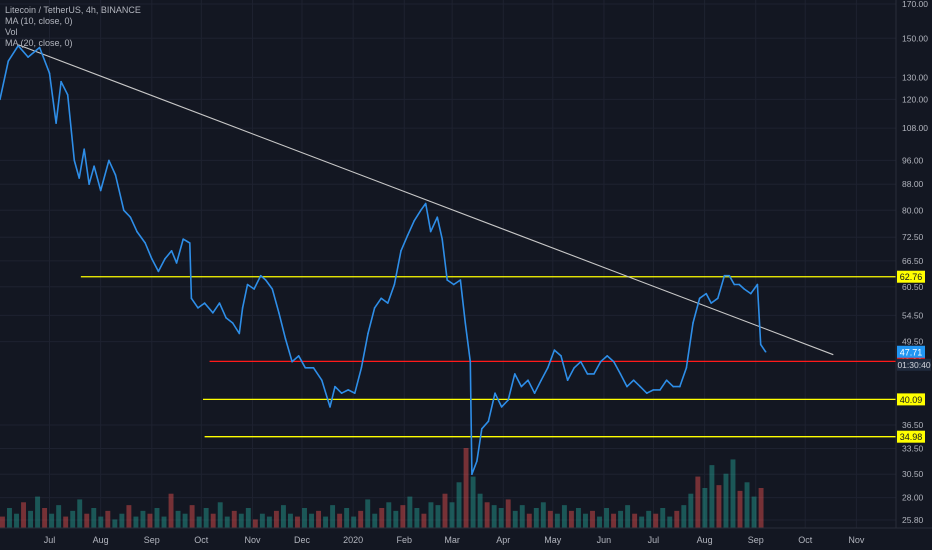  Describe the element at coordinates (913, 210) in the screenshot. I see `price-tick-7: 80.00` at that location.